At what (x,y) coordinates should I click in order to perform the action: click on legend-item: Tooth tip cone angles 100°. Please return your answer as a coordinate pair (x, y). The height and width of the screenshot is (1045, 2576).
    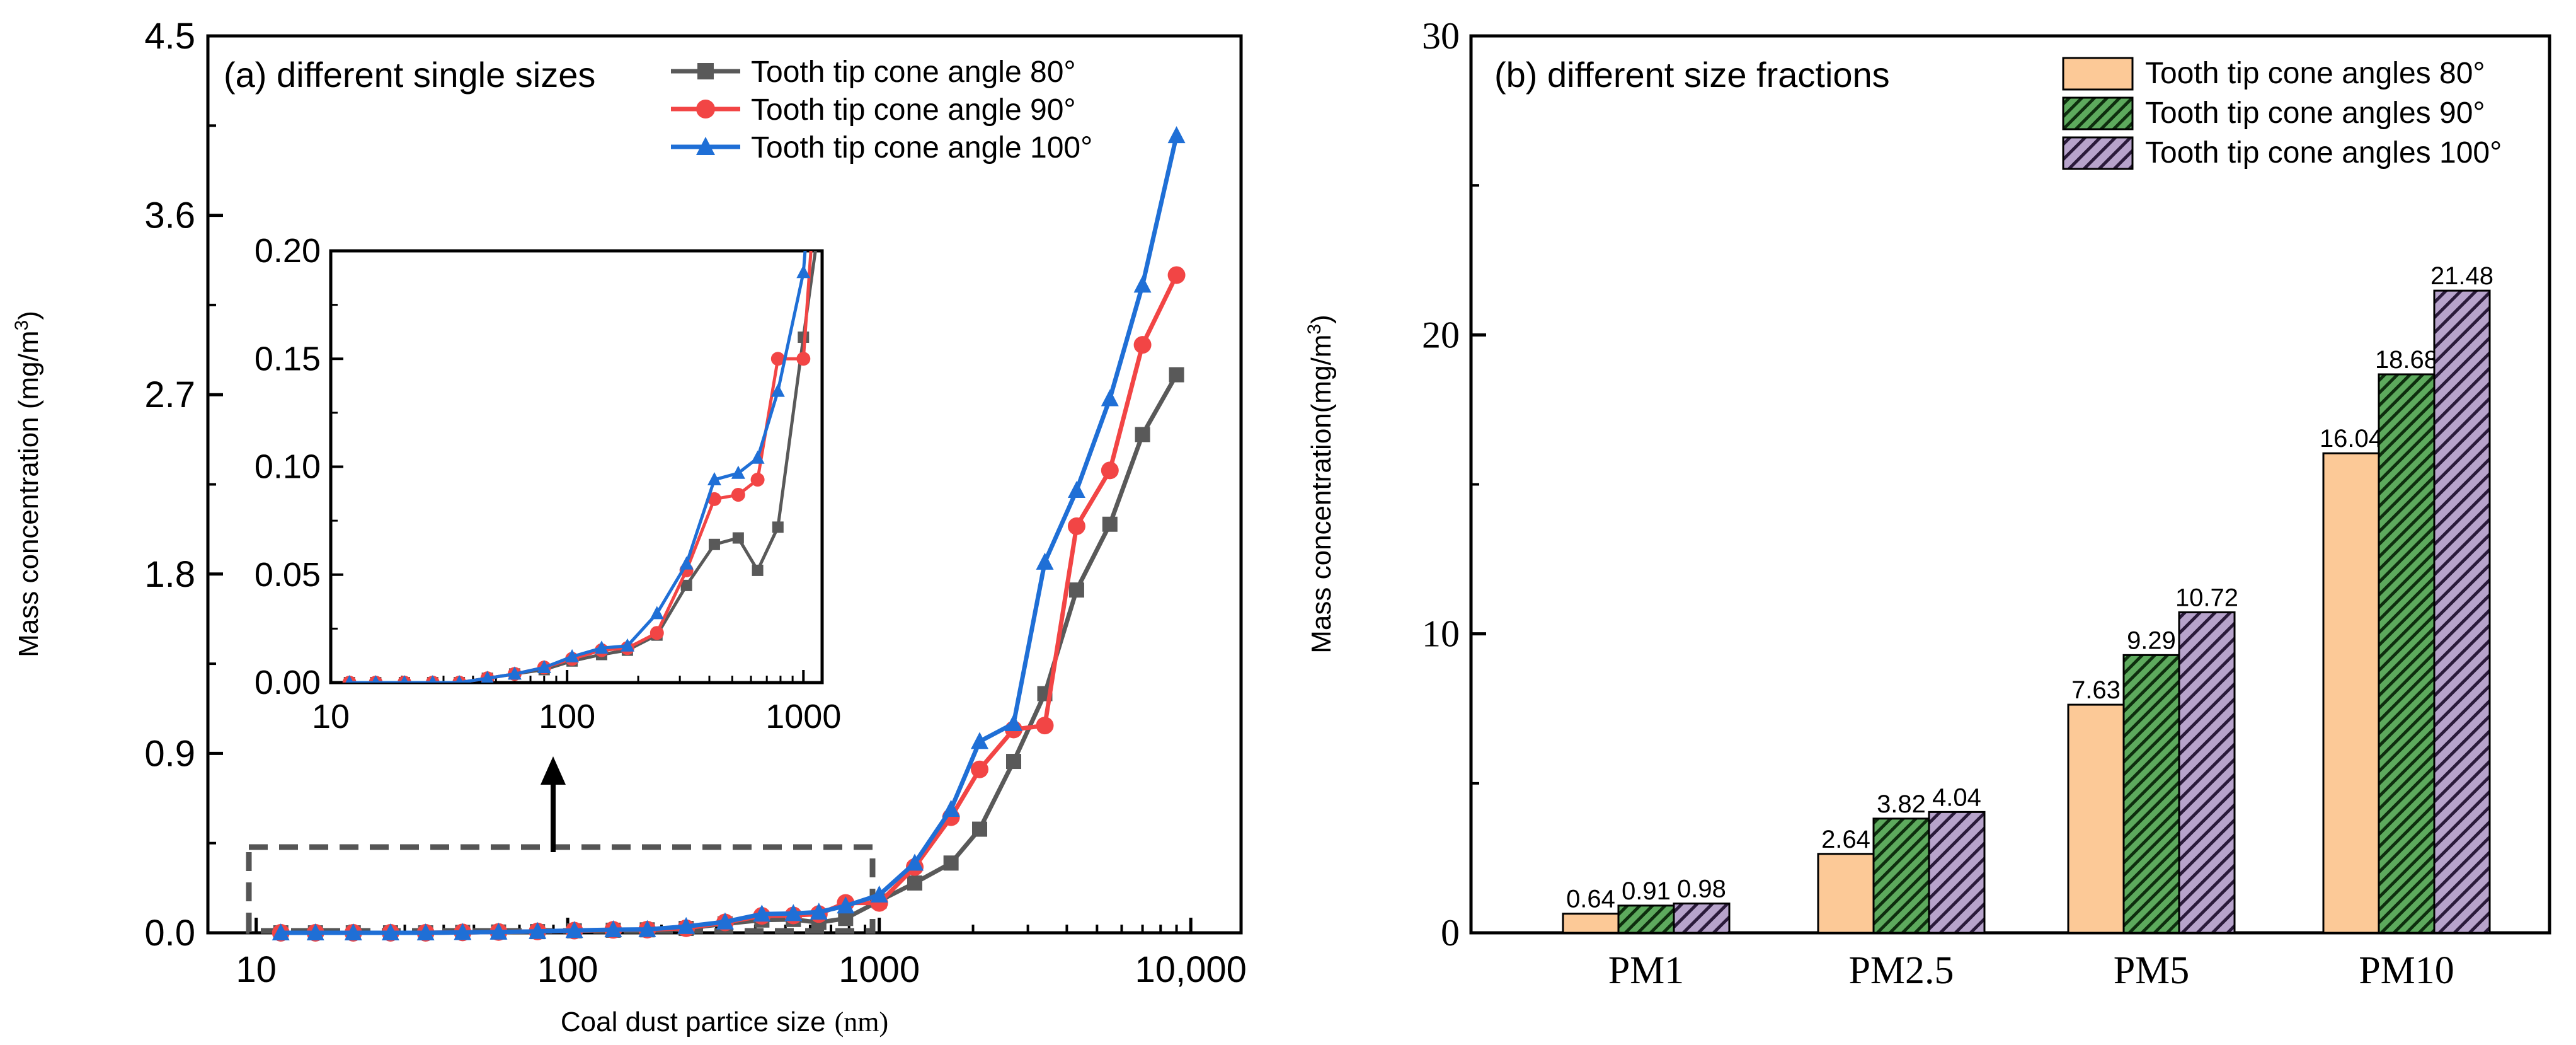
    Looking at the image, I should click on (2282, 153).